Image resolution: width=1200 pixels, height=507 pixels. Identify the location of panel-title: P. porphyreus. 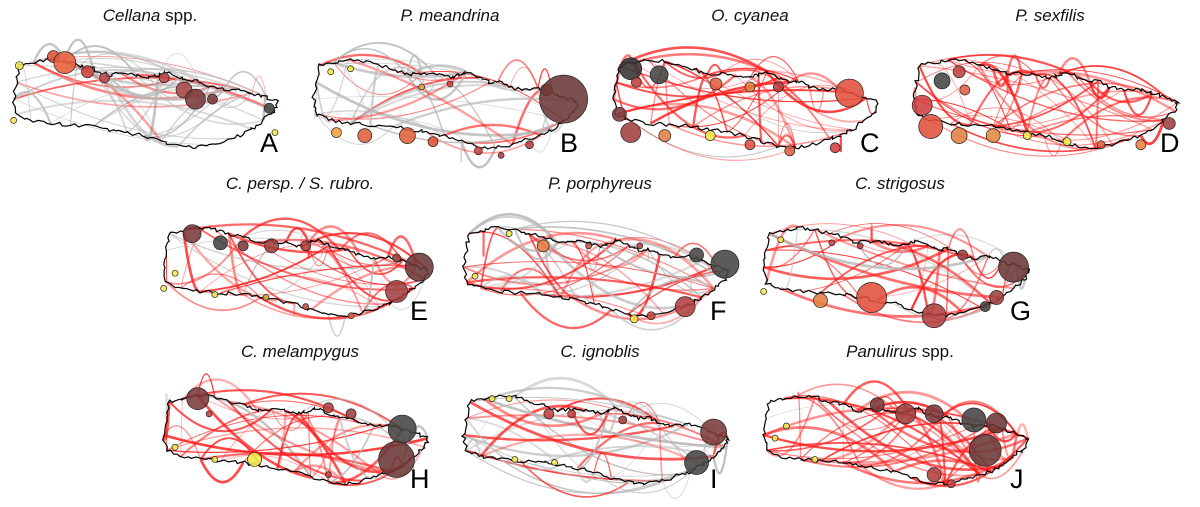
(600, 184).